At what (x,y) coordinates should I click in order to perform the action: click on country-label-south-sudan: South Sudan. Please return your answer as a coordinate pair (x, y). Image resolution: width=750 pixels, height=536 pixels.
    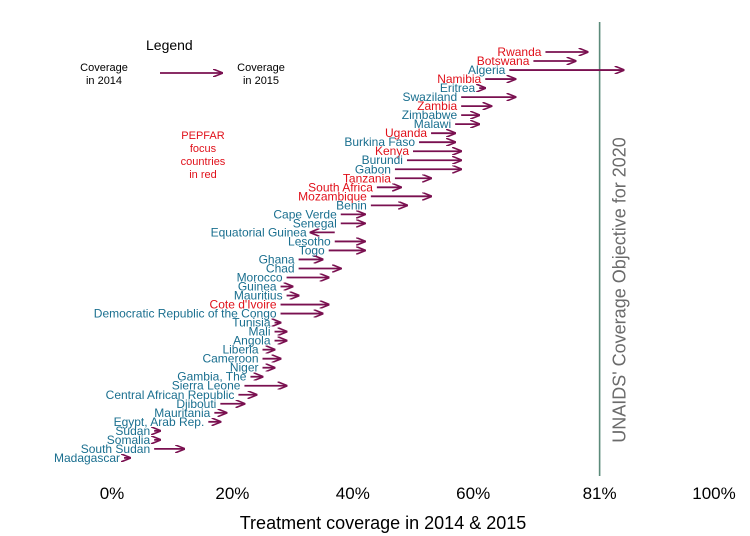
    Looking at the image, I should click on (115, 449).